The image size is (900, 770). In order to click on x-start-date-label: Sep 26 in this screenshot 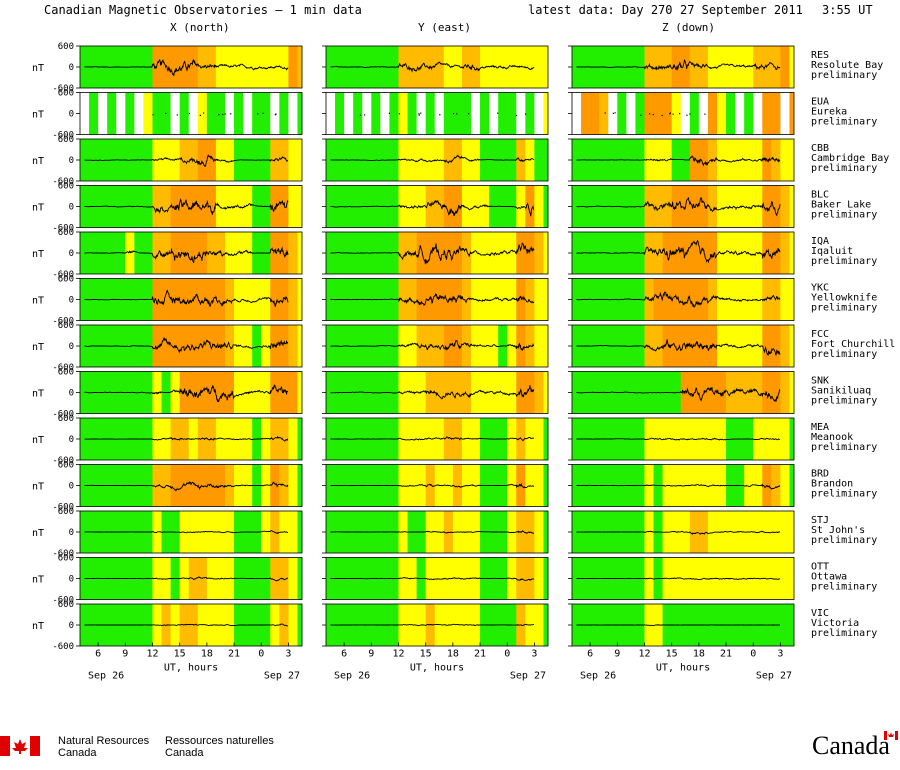, I will do `click(598, 676)`.